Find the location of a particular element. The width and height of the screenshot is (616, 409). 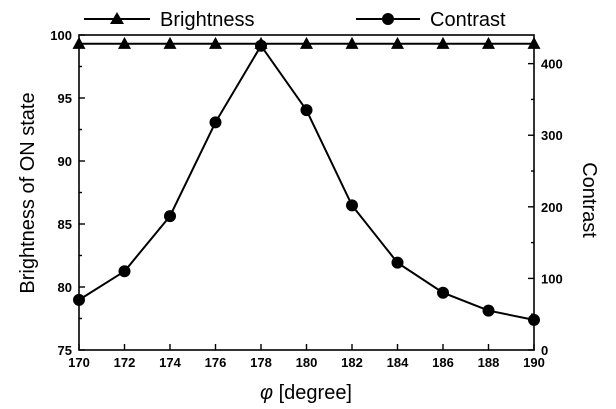

left-y-tick-label: 85 is located at coordinates (65, 224).